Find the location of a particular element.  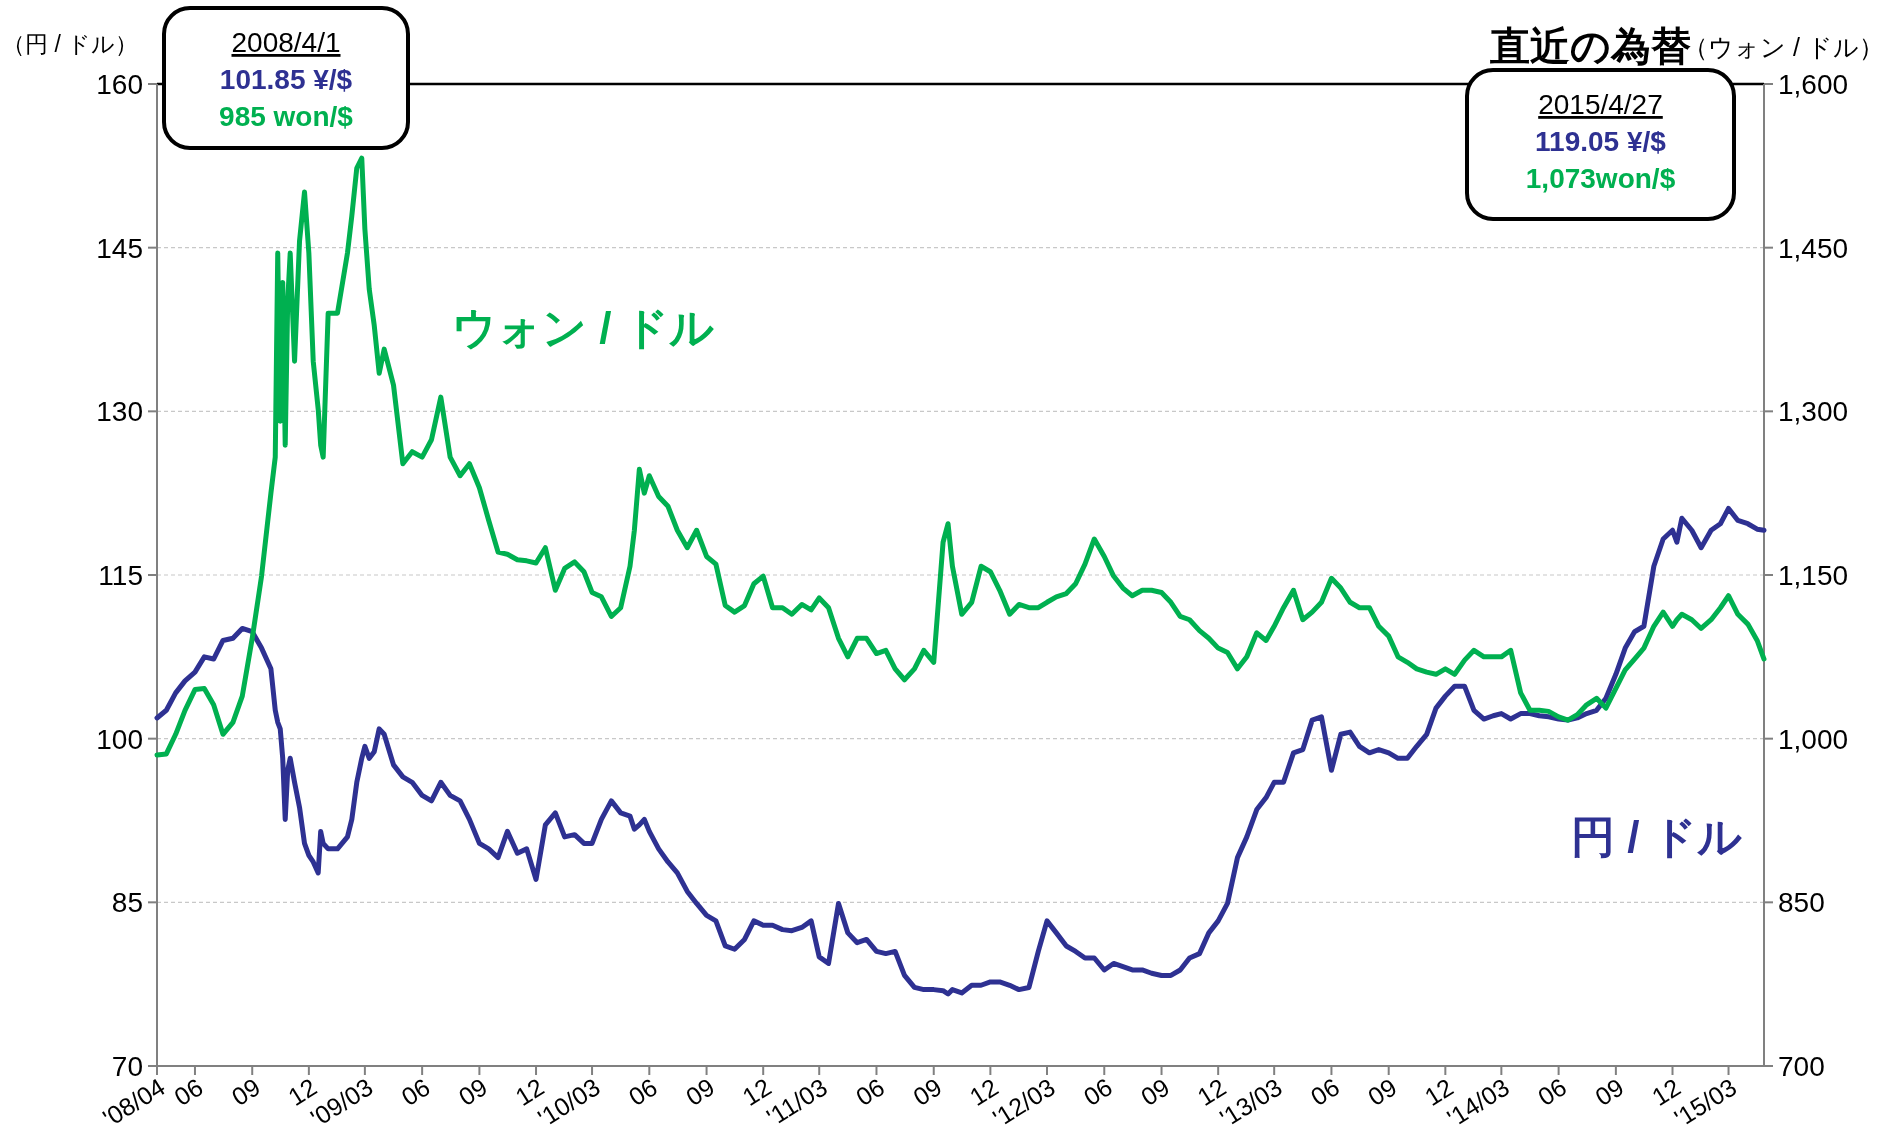

y2-tick-label: 1,450 is located at coordinates (1813, 248).